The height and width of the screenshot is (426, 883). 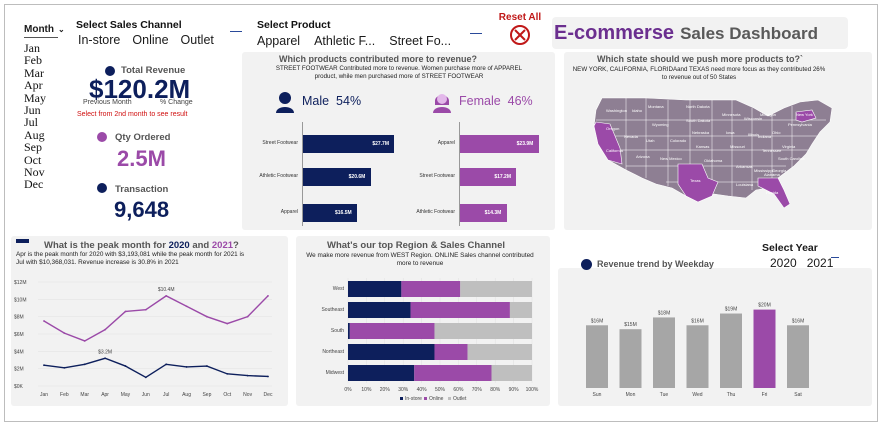 I want to click on male-bar-value-0: $27.7M, so click(x=381, y=144).